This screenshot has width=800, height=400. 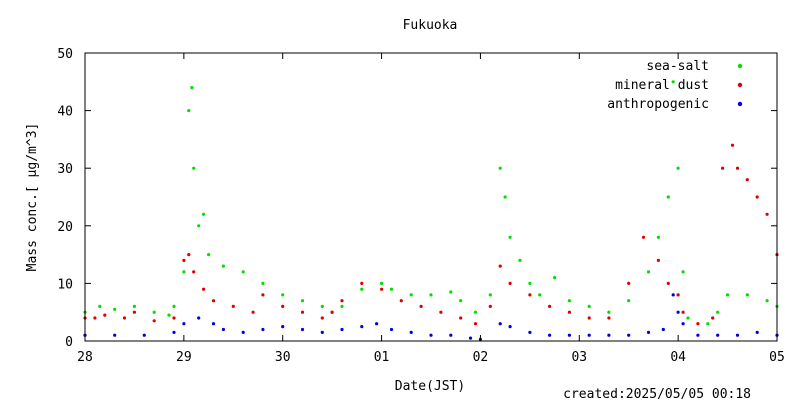 I want to click on legend-label-1: mineral dust, so click(x=662, y=85).